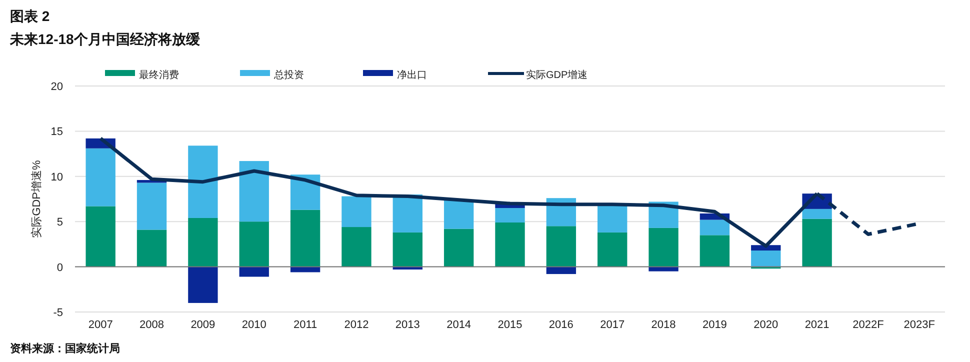 The height and width of the screenshot is (362, 970). Describe the element at coordinates (407, 325) in the screenshot. I see `x-tick-label: 2013` at that location.